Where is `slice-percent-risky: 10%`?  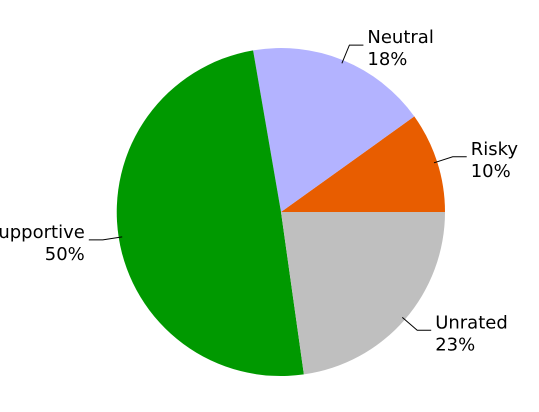 slice-percent-risky: 10% is located at coordinates (491, 171).